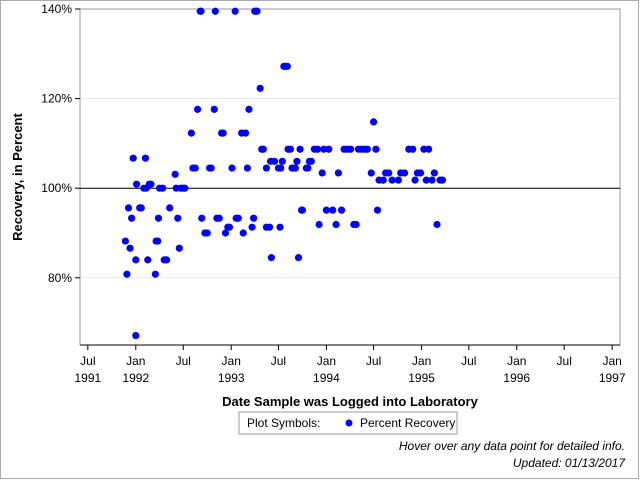  What do you see at coordinates (437, 224) in the screenshot?
I see `data-point: 1995-03-01: 91.9%` at bounding box center [437, 224].